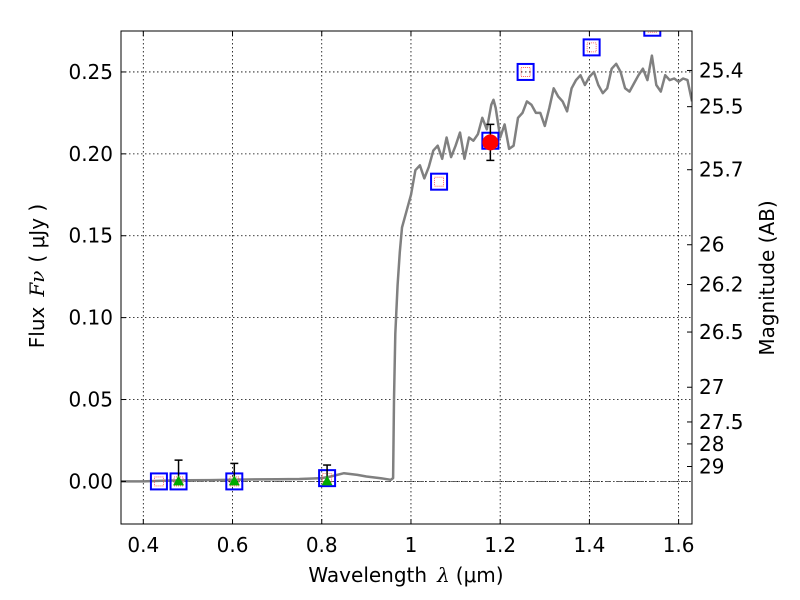 This screenshot has height=600, width=800. I want to click on x-tick-label: 0.4, so click(143, 545).